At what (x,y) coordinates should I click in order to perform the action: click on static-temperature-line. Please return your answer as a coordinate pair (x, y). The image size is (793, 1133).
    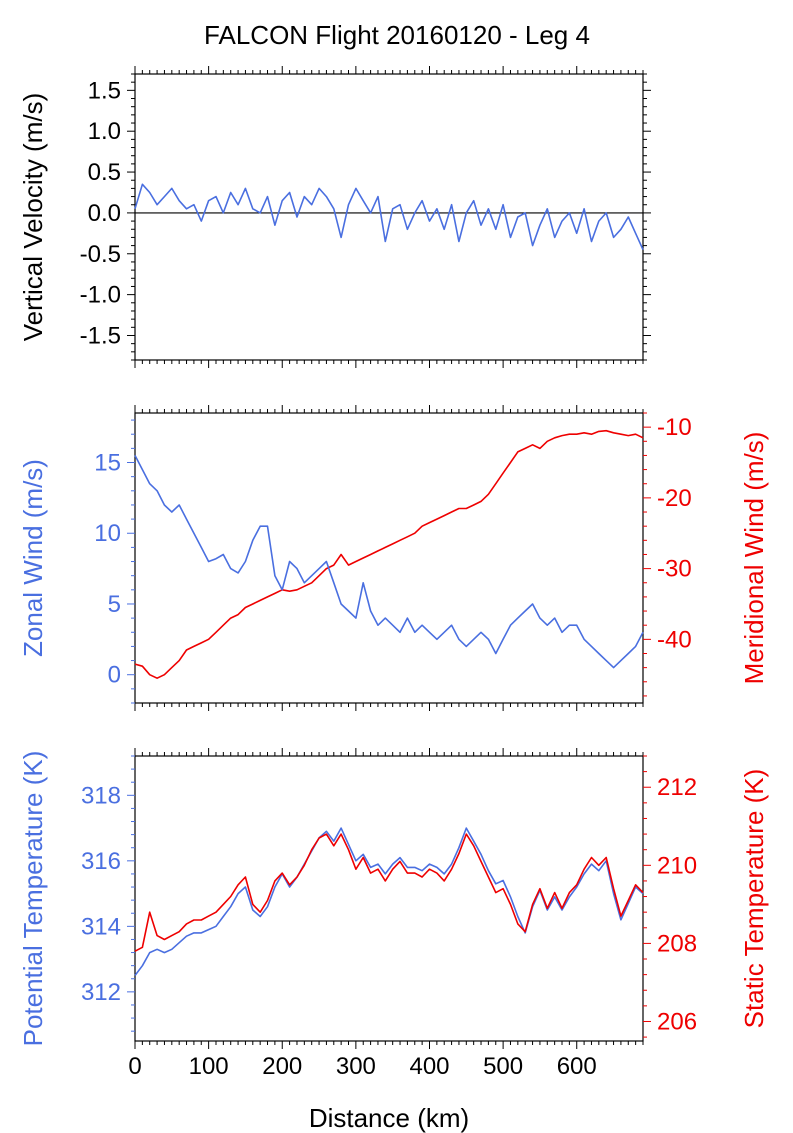
    Looking at the image, I should click on (389, 892).